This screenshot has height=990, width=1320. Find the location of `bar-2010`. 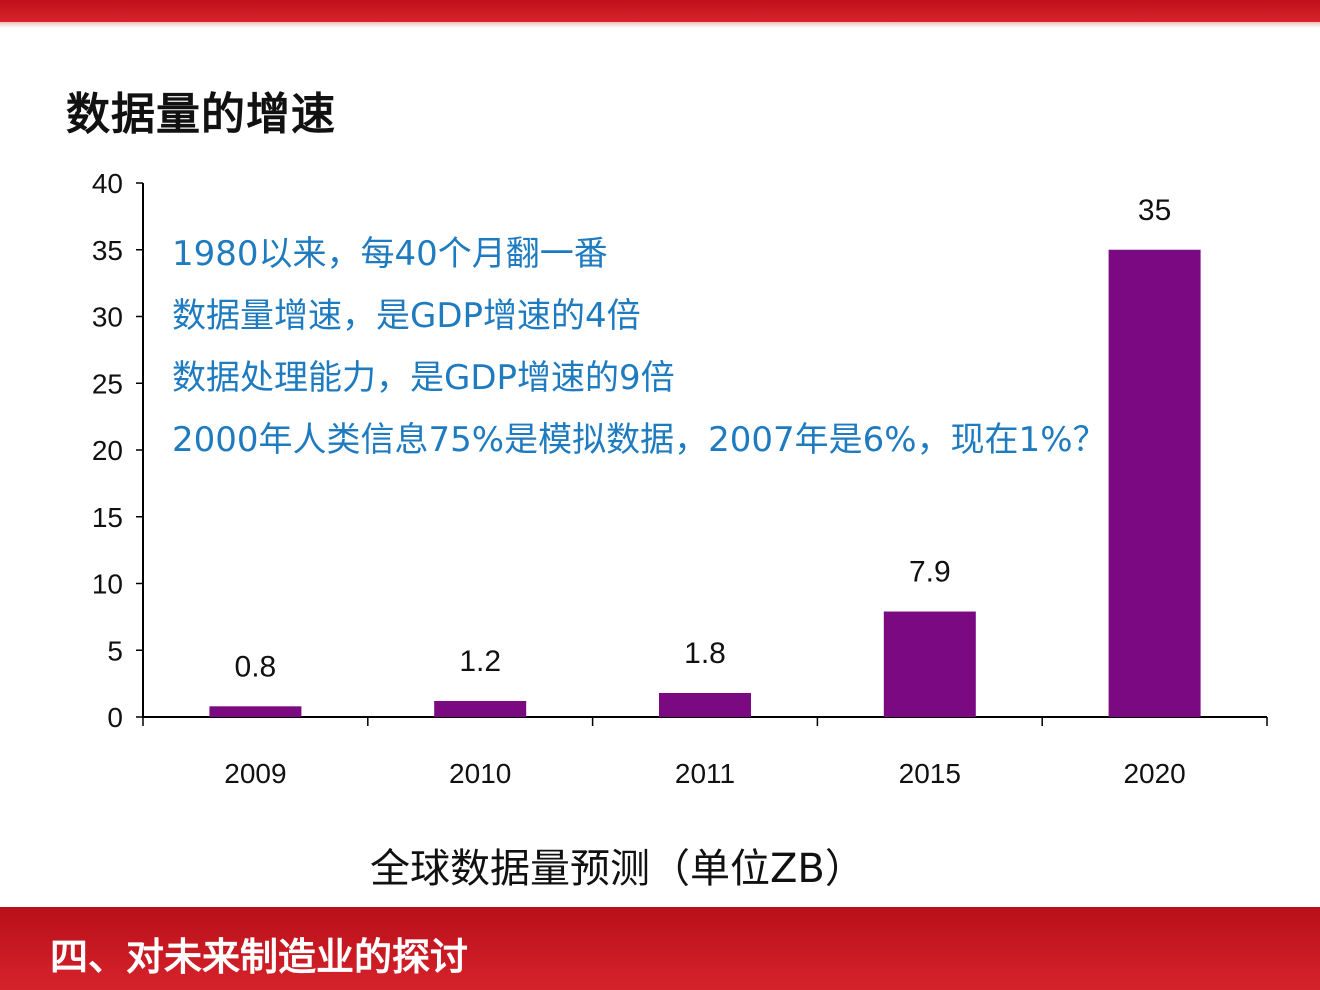

bar-2010 is located at coordinates (480, 708).